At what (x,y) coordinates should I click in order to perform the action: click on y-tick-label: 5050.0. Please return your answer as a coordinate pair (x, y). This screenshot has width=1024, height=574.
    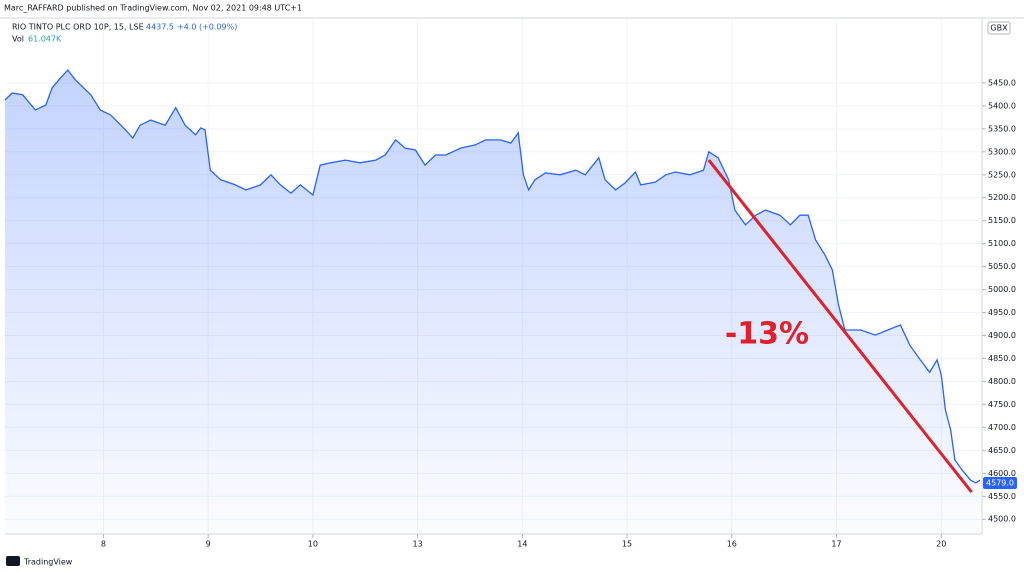
    Looking at the image, I should click on (1002, 266).